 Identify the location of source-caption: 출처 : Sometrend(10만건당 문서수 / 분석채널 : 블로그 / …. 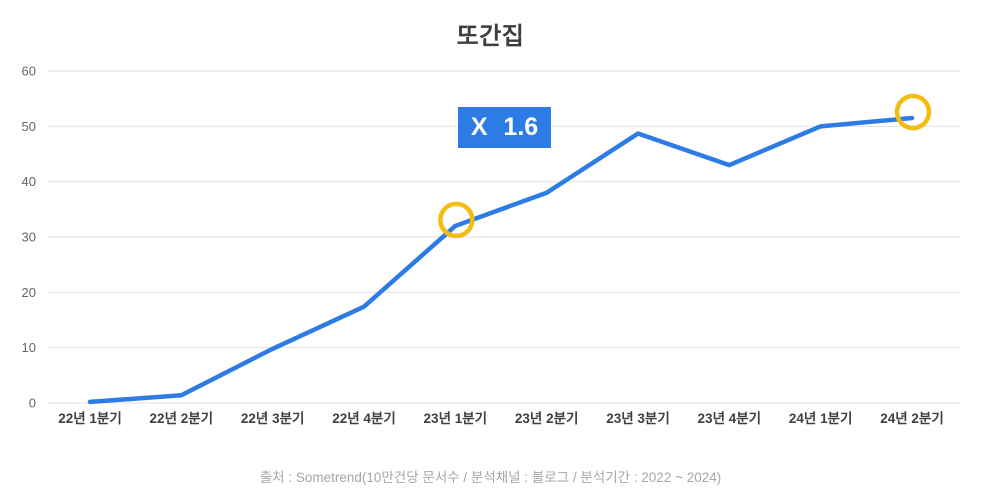
(490, 477).